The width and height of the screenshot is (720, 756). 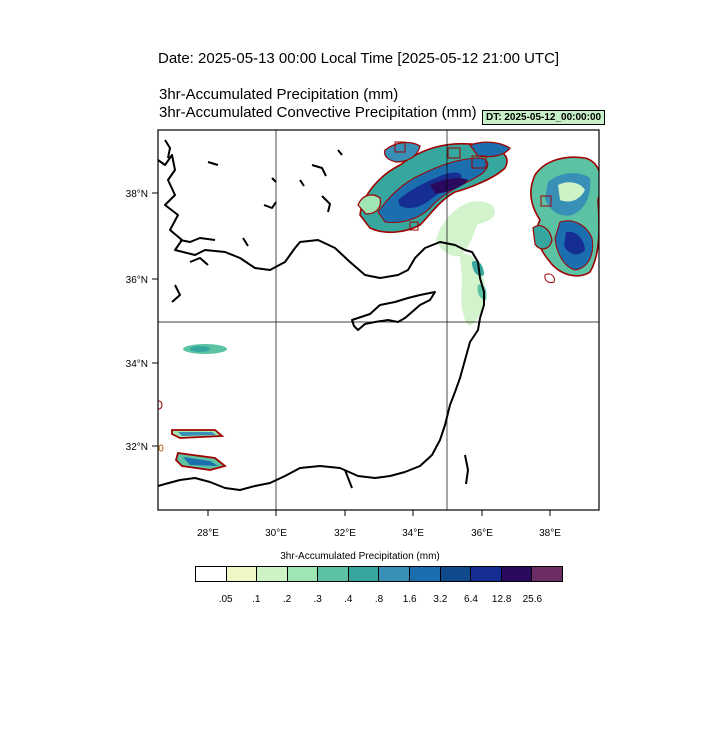 I want to click on lon-tick-28: 28°E, so click(x=208, y=533).